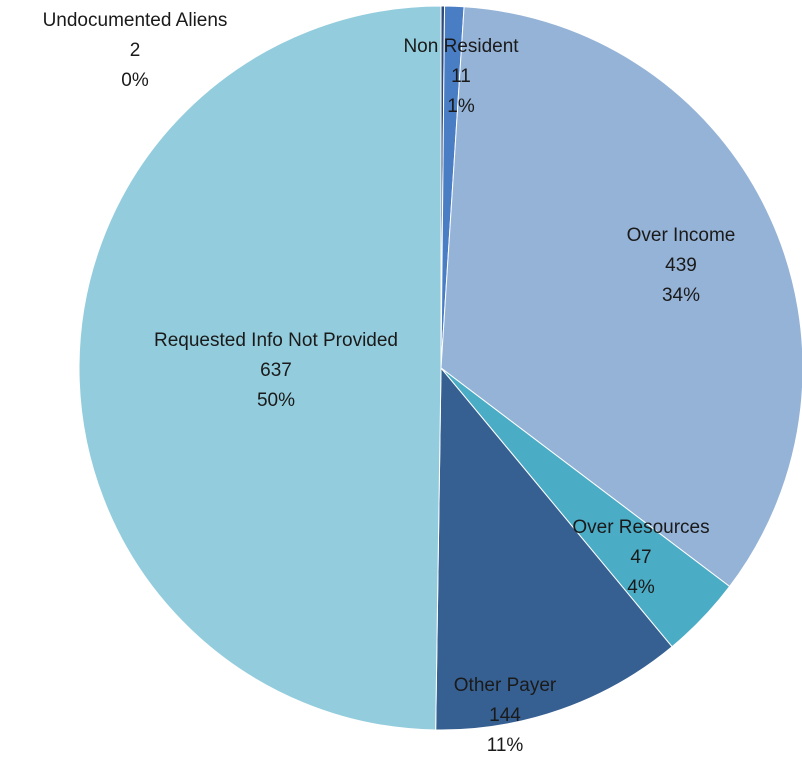  Describe the element at coordinates (505, 685) in the screenshot. I see `slice-label-name: Other Payer` at that location.